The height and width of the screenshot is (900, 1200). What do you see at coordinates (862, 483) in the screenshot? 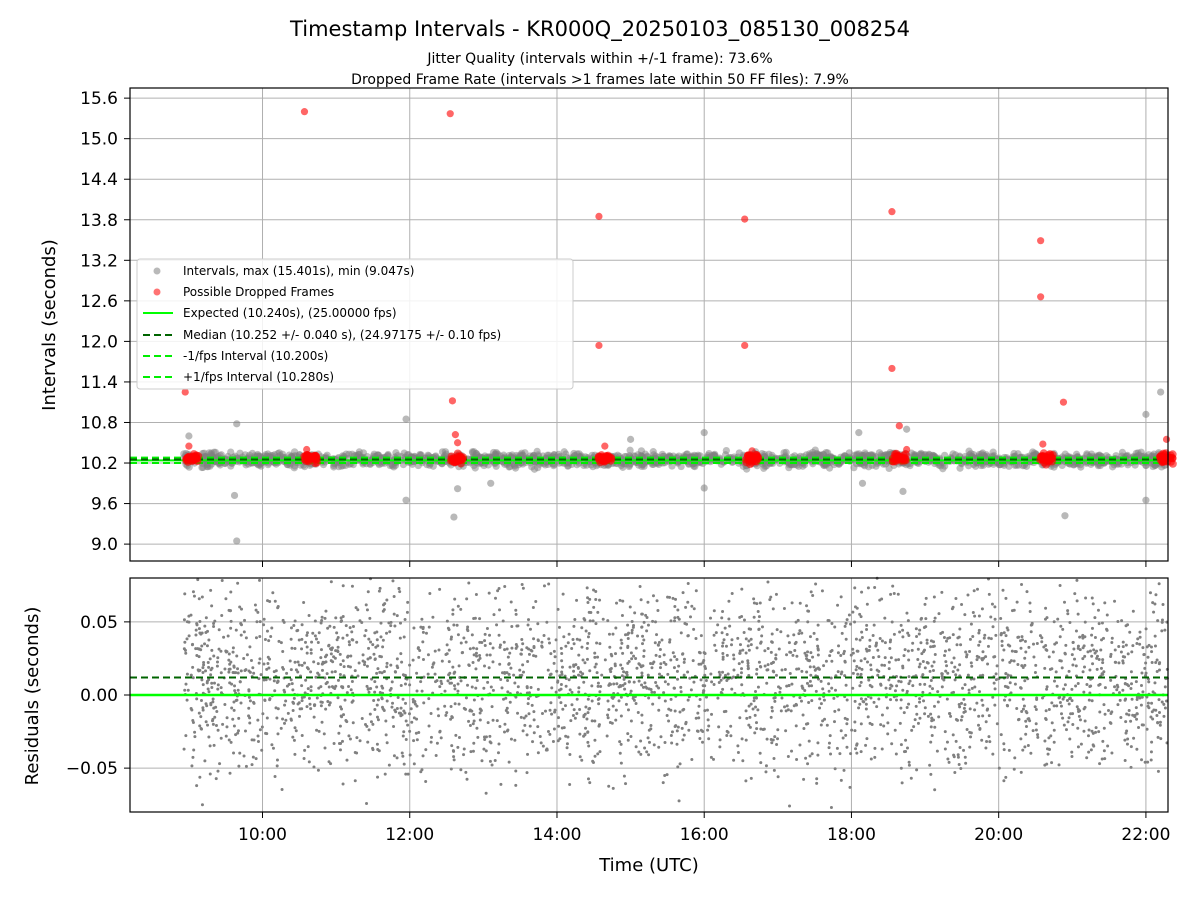
I see `interval-outlier-point` at bounding box center [862, 483].